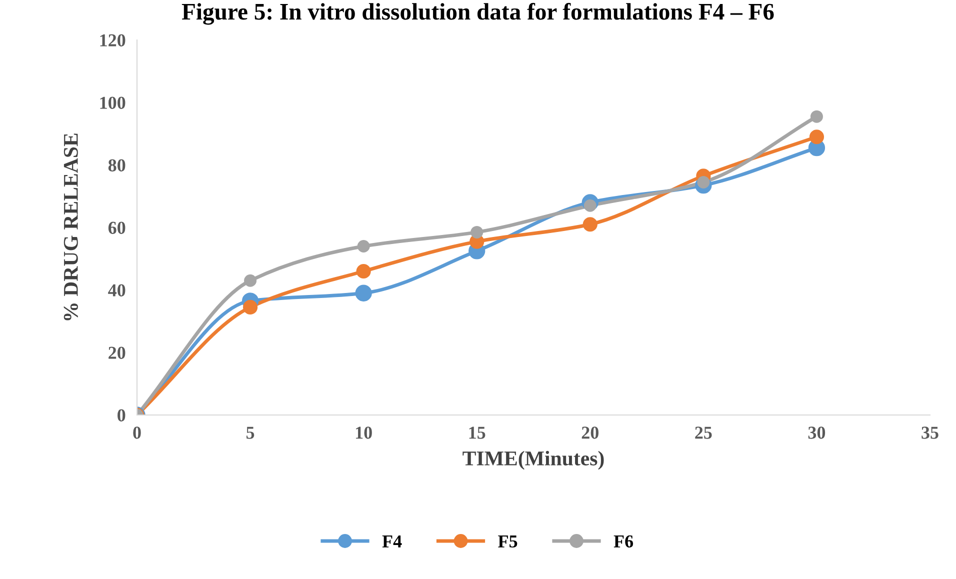  I want to click on x-tick-label: 35, so click(930, 432).